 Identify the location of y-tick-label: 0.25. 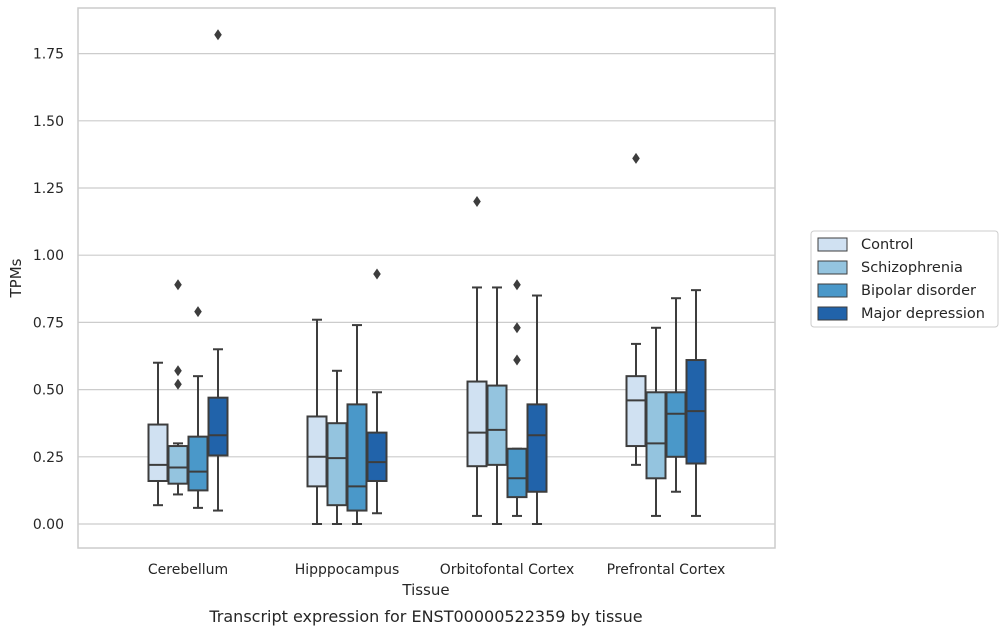
(48, 458).